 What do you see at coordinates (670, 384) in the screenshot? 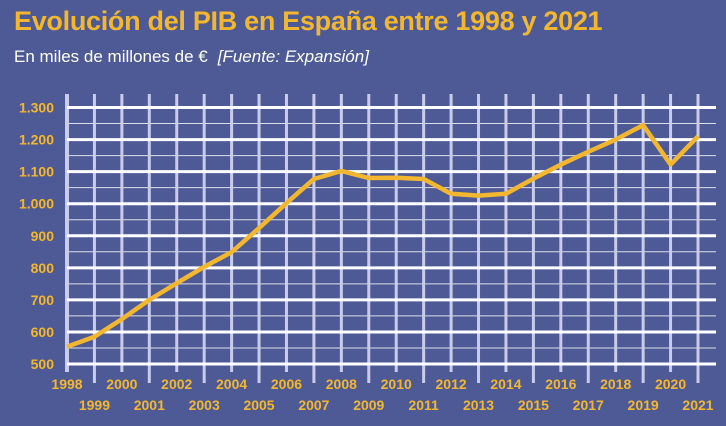
I see `x-tick-label: 2020` at bounding box center [670, 384].